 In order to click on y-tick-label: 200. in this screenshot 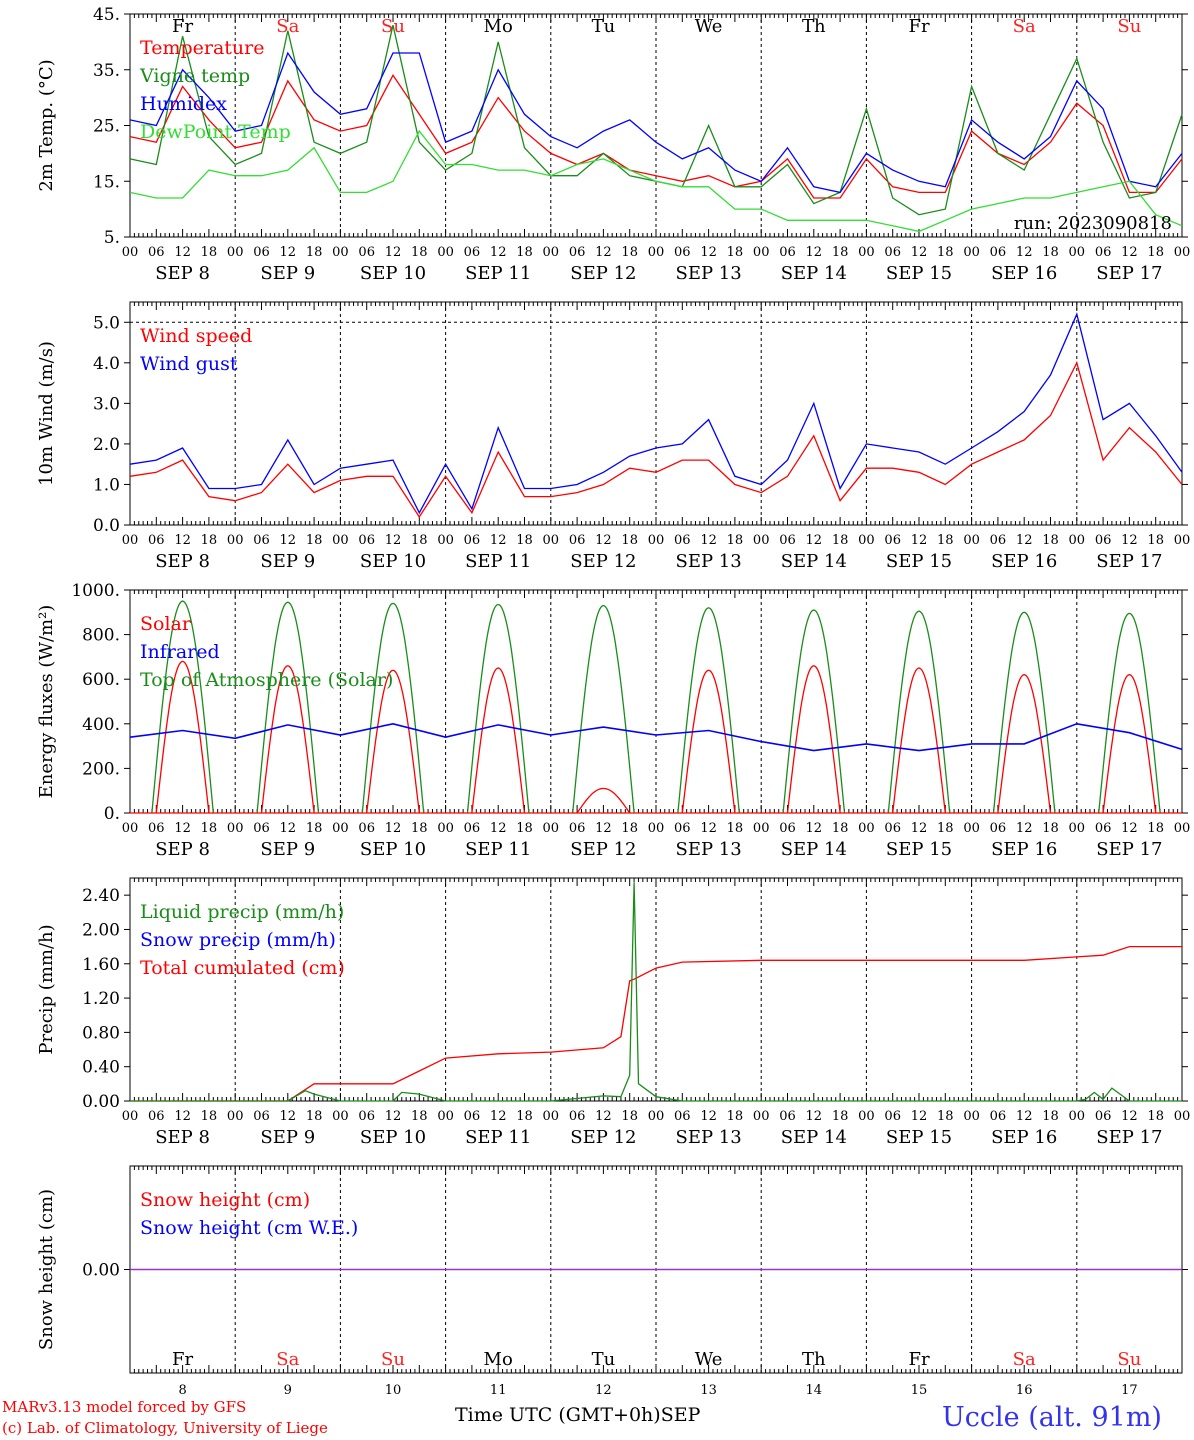, I will do `click(101, 769)`.